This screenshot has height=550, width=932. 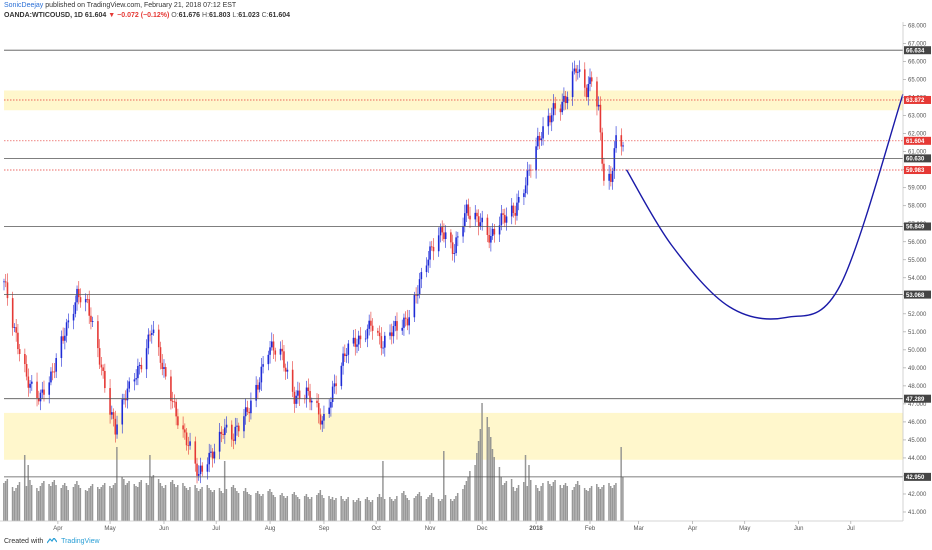 I want to click on time-axis-label: Dec, so click(x=482, y=529).